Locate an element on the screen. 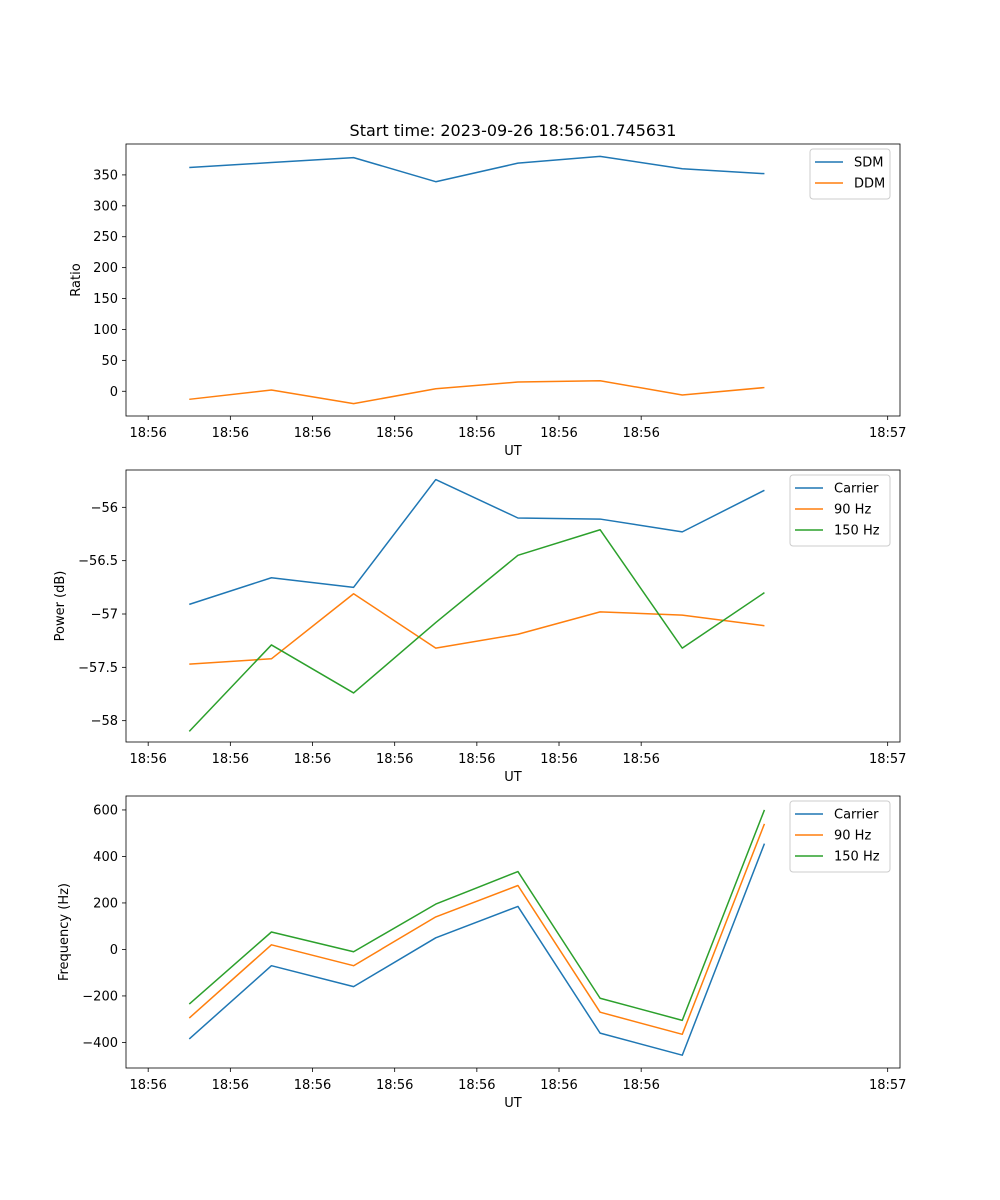  series-line-ddm is located at coordinates (477, 392).